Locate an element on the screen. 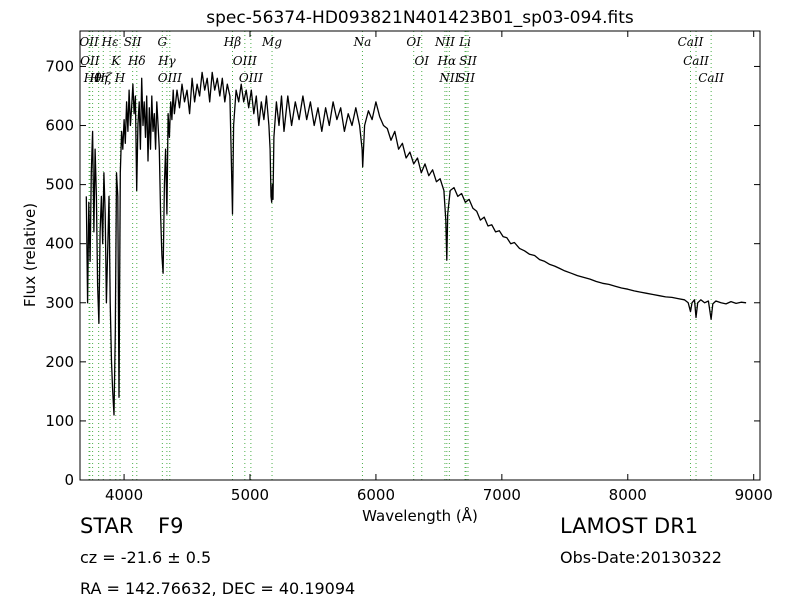  y-tick-label: 700 is located at coordinates (59, 66).